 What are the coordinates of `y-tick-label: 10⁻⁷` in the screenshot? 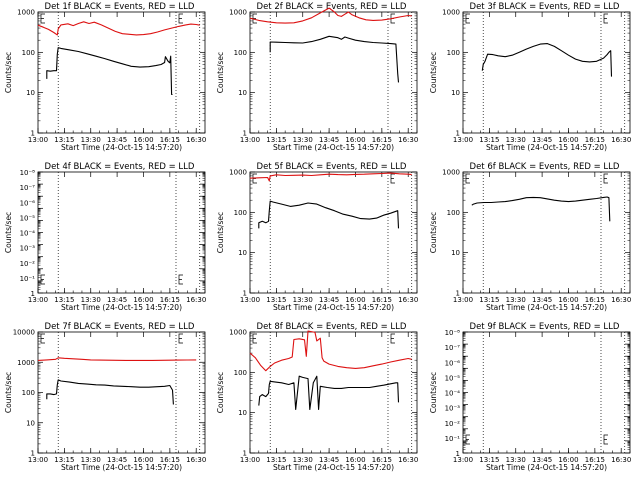 It's located at (28, 188).